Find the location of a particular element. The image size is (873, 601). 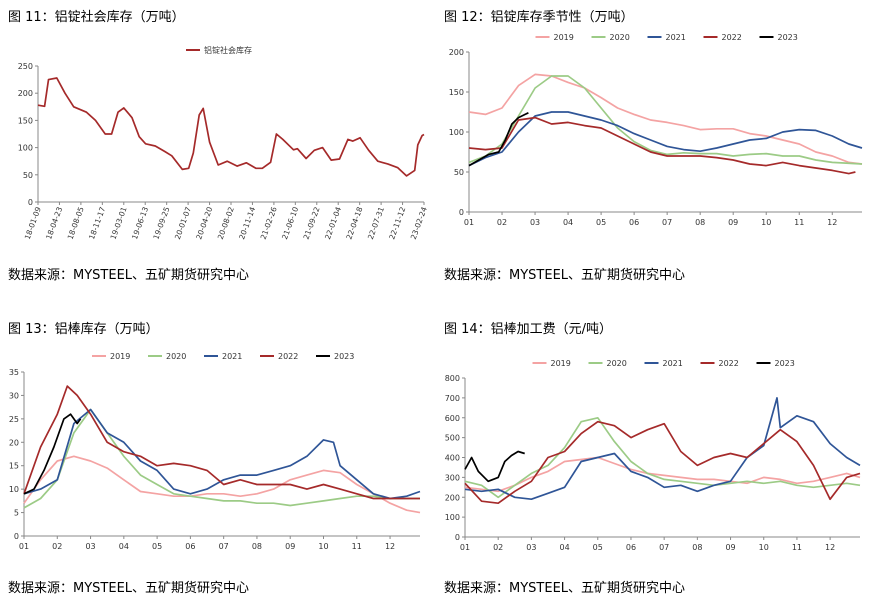

x-tick-label: 19-06-13 is located at coordinates (140, 222).